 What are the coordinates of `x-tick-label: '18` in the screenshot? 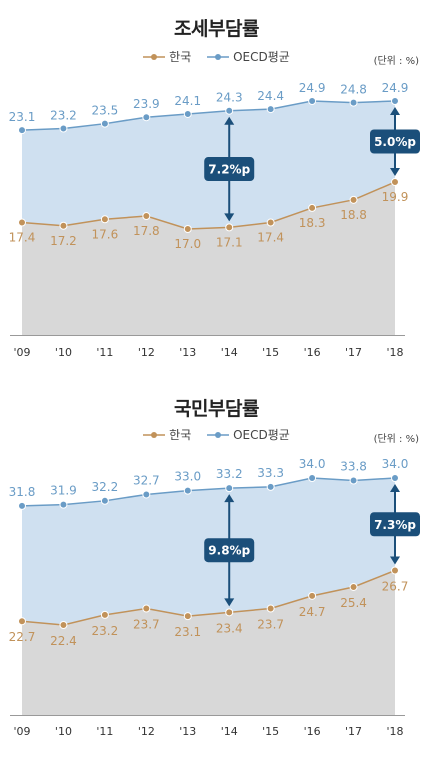 It's located at (394, 352).